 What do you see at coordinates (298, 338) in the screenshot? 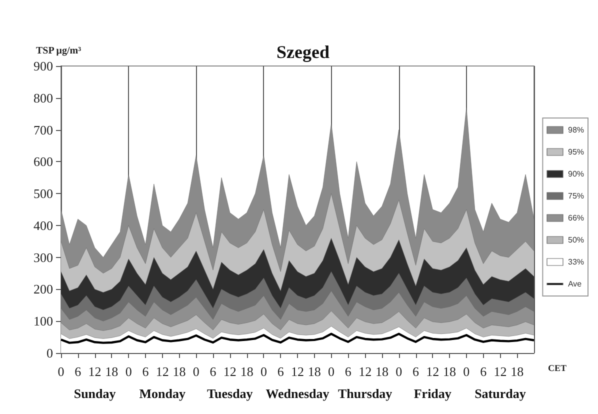
I see `line-series` at bounding box center [298, 338].